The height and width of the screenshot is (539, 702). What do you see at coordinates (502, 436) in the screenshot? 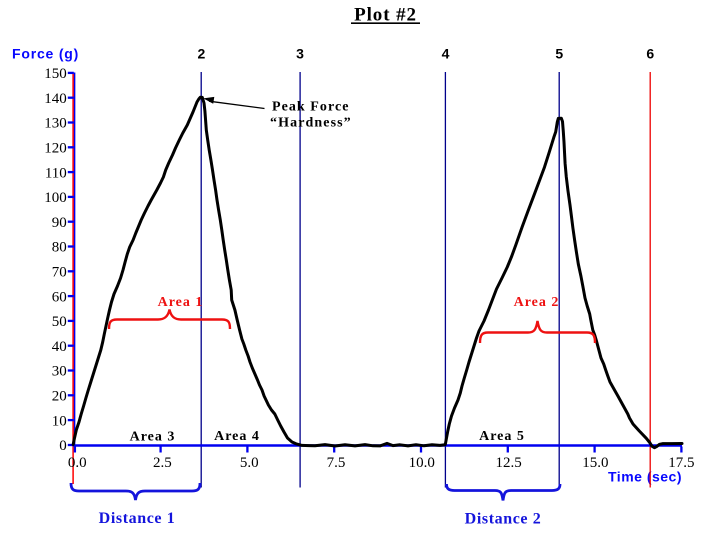
I see `svg-text: Area 5` at bounding box center [502, 436].